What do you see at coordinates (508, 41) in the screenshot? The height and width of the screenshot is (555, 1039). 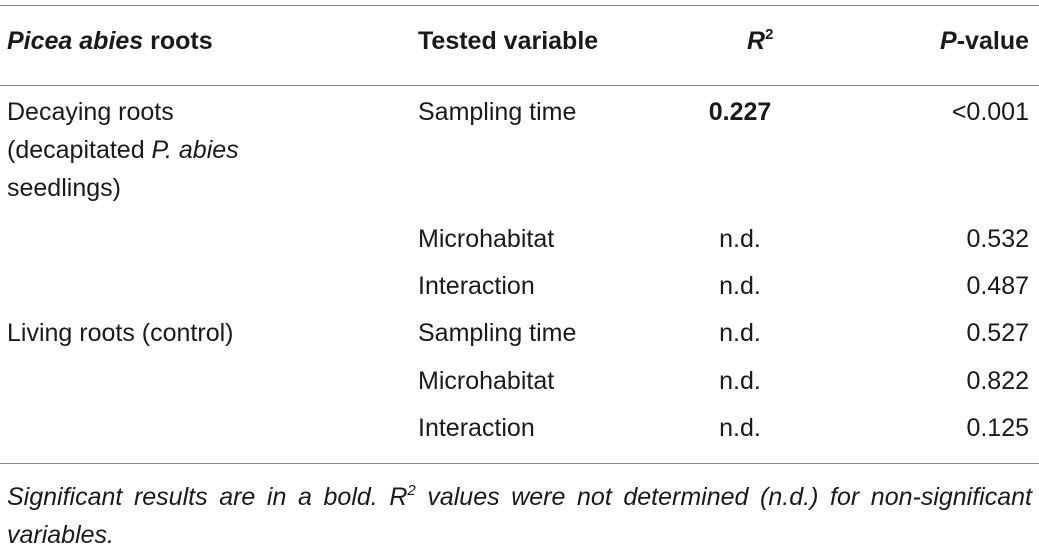 I see `header-tested-variable: Tested variable` at bounding box center [508, 41].